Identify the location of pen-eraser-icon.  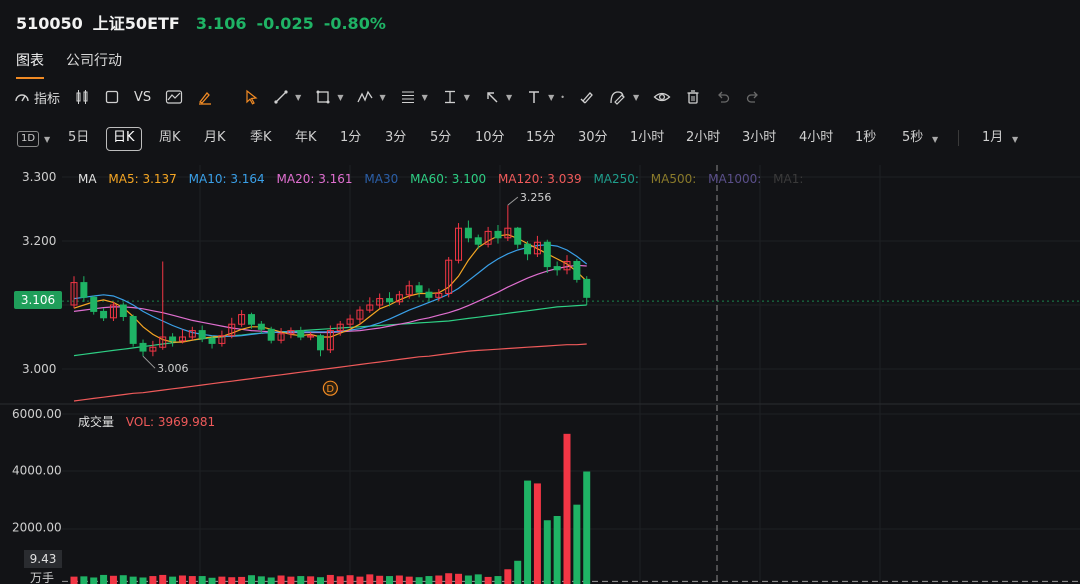
(586, 98).